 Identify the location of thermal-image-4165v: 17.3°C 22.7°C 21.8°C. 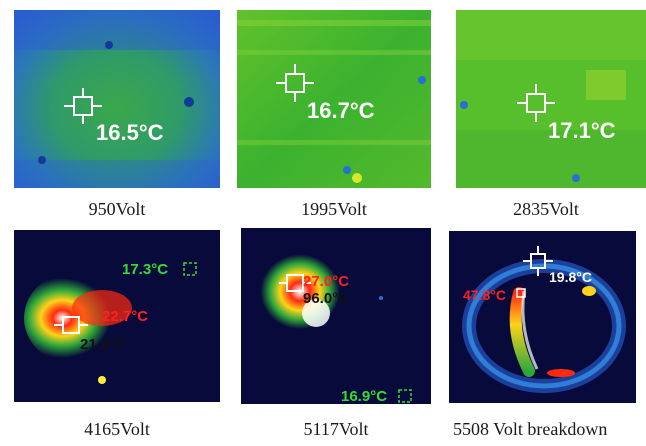
(117, 316).